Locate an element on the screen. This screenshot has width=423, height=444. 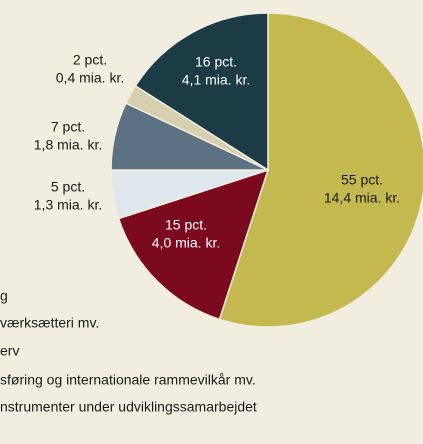
slice-amount: 1,3 mia. kr. is located at coordinates (68, 205).